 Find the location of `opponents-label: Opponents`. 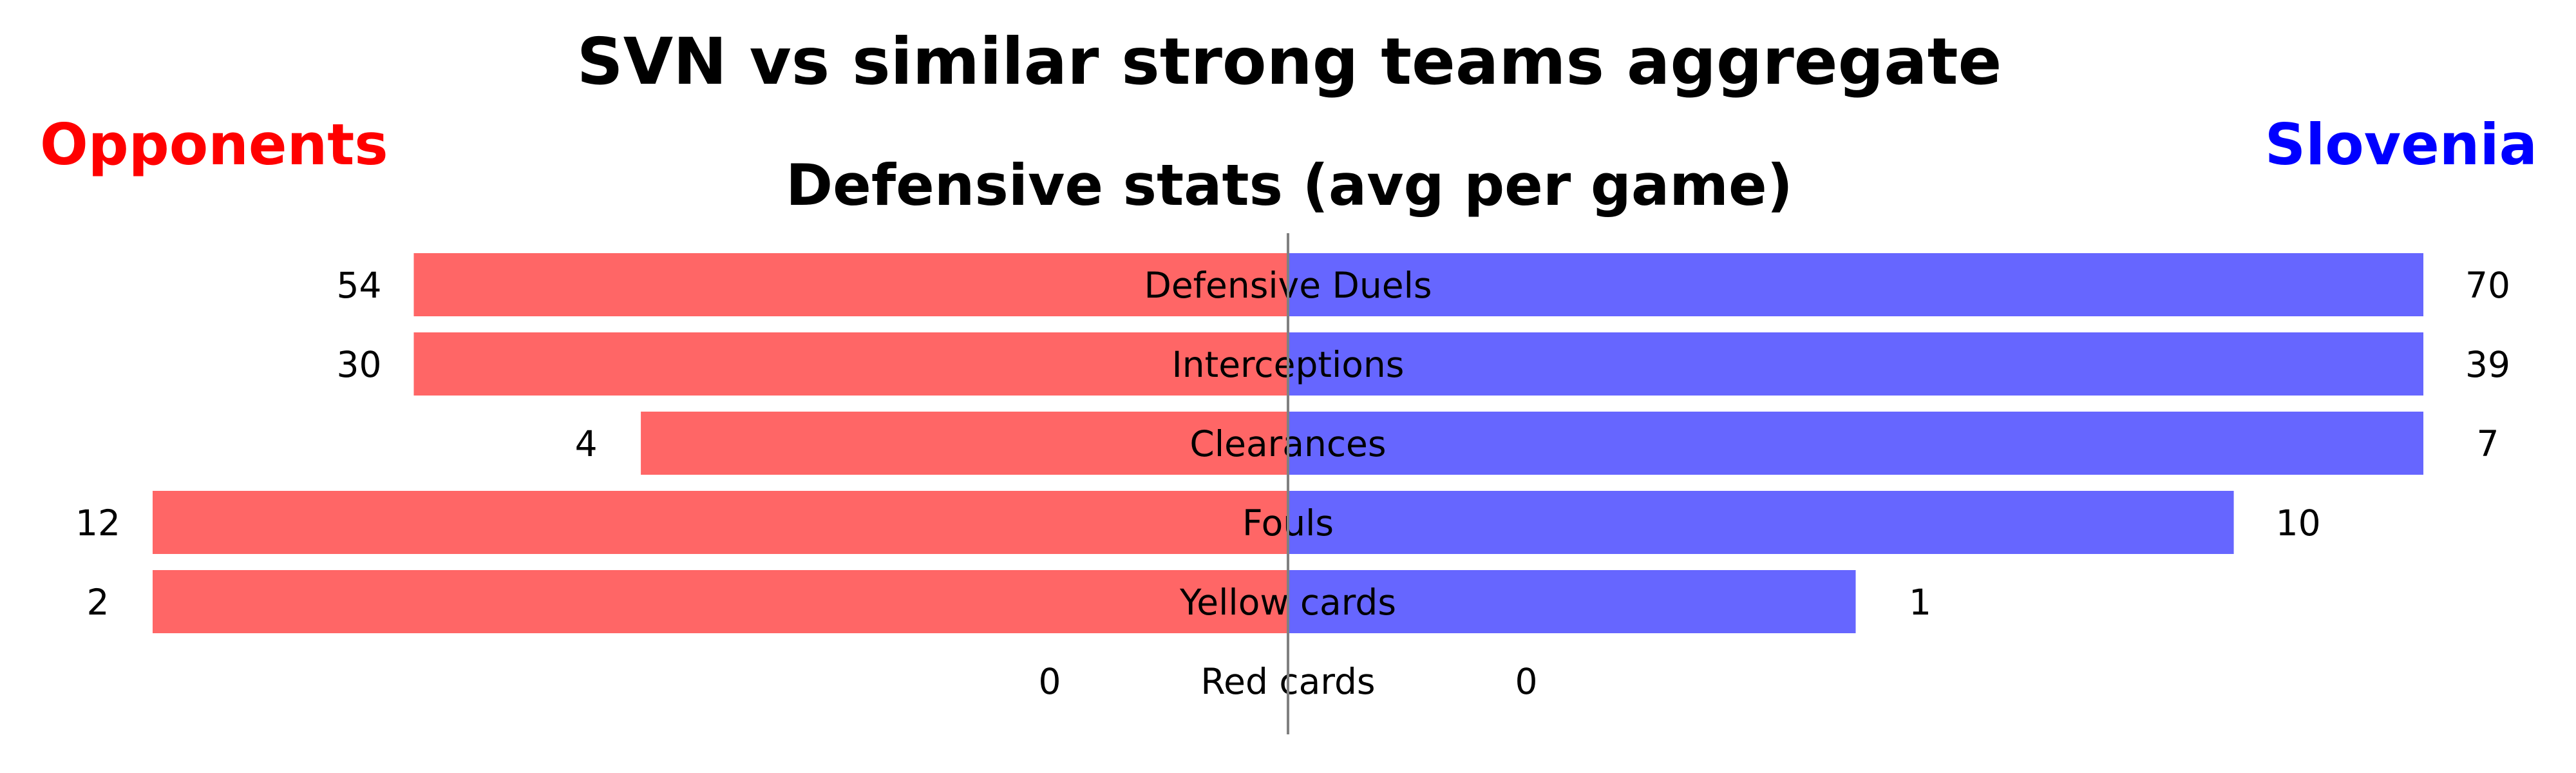

opponents-label: Opponents is located at coordinates (214, 144).